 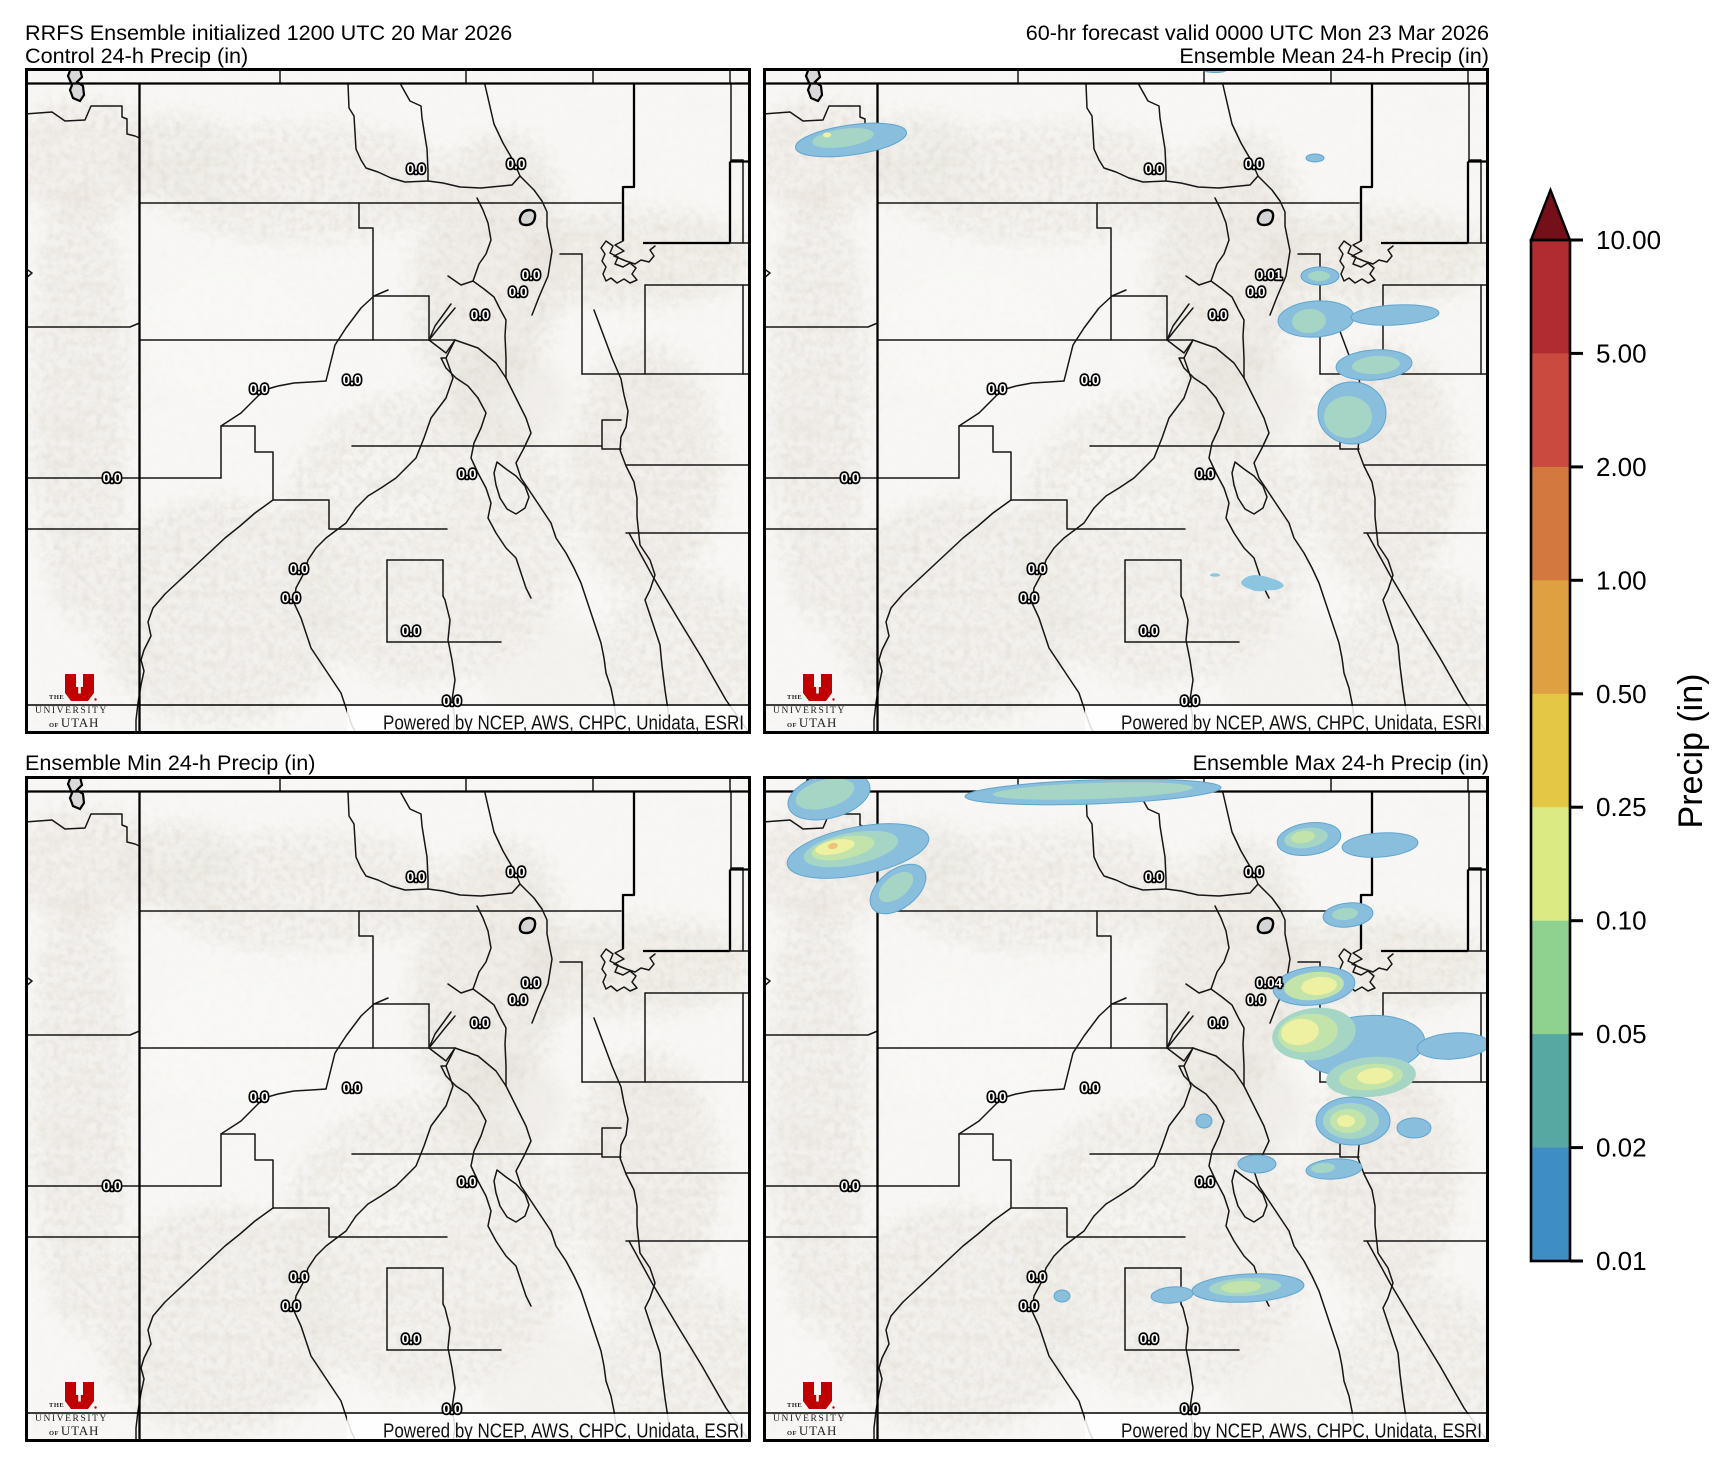 I want to click on svg-text: Precip (in), so click(x=1691, y=751).